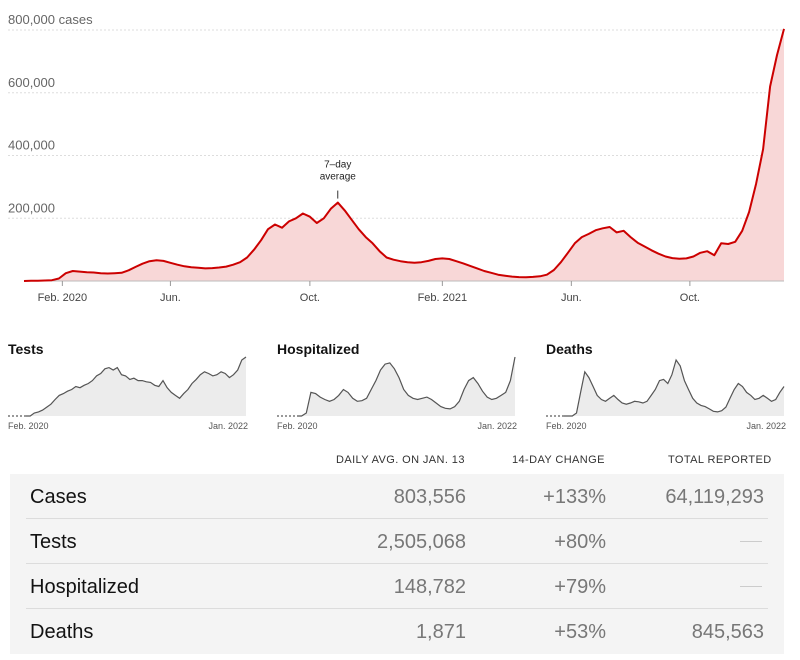 The image size is (800, 660). What do you see at coordinates (297, 426) in the screenshot?
I see `hospitalized-x-start: Feb. 2020` at bounding box center [297, 426].